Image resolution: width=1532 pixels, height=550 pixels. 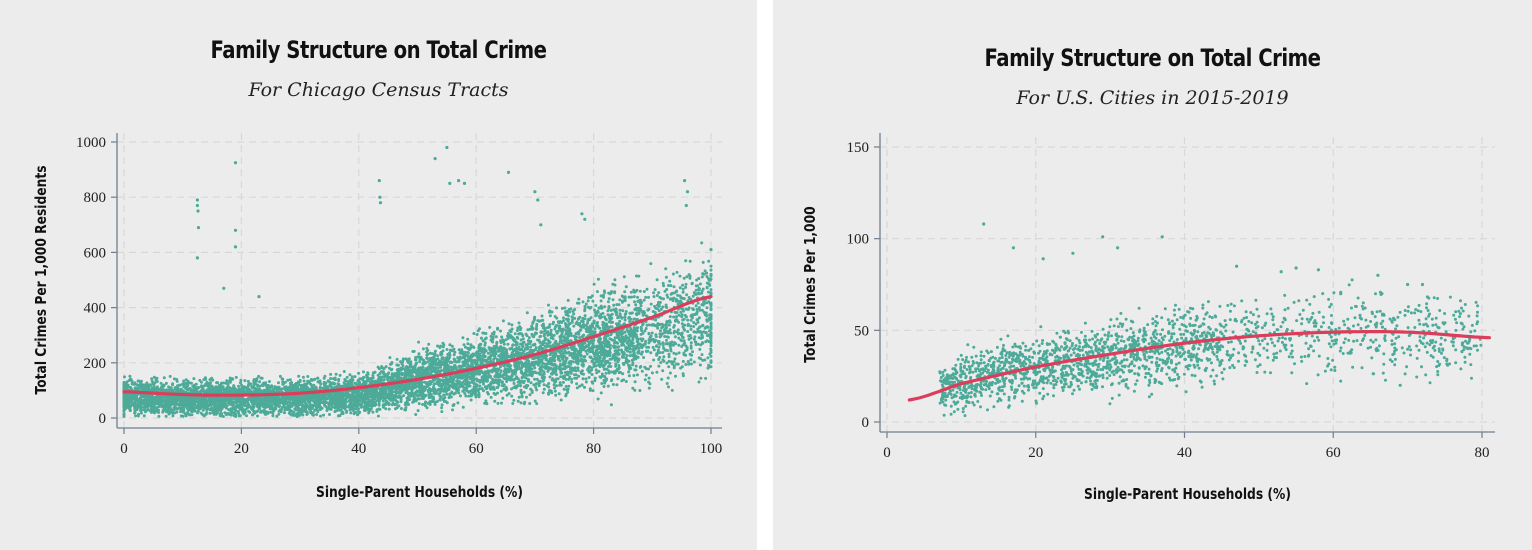 What do you see at coordinates (95, 198) in the screenshot?
I see `y-tick-label: 800` at bounding box center [95, 198].